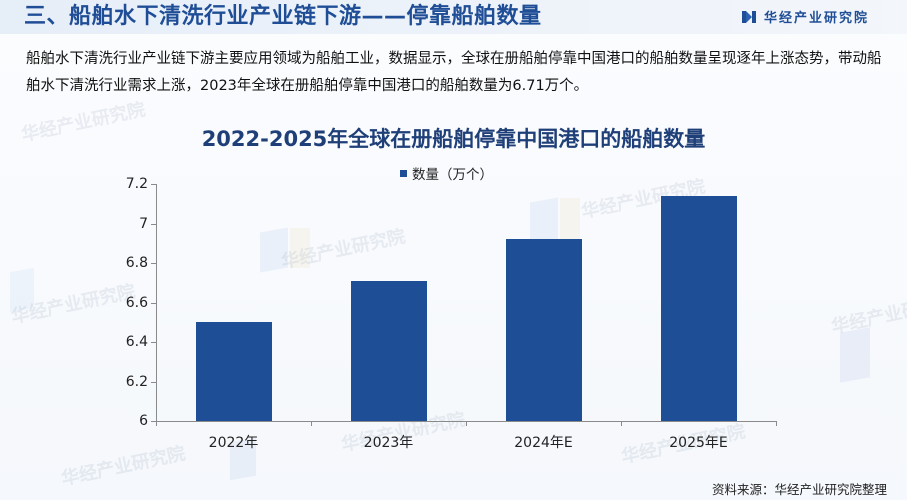  I want to click on y-tick-label: 6.8, so click(136, 263).